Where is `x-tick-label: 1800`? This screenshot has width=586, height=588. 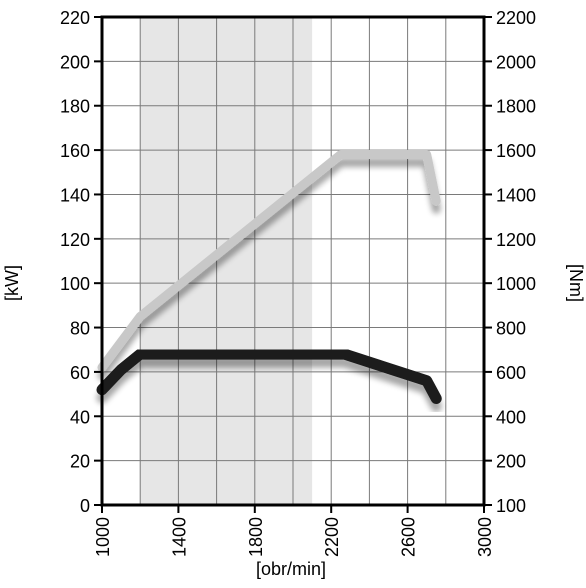
x-tick-label: 1800 is located at coordinates (256, 537).